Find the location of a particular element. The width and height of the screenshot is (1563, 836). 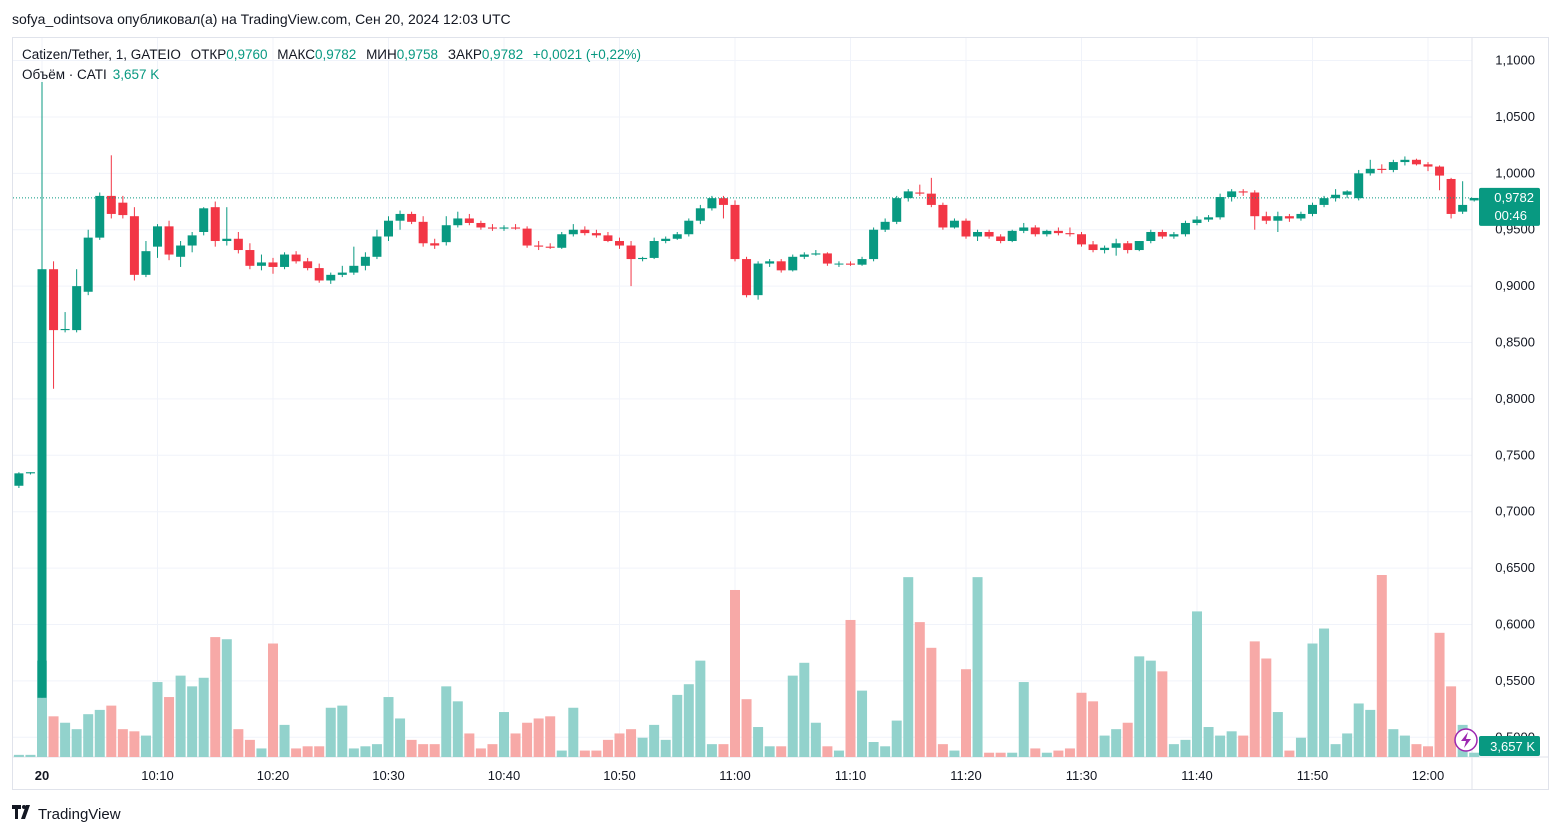

open-label: ОТКР is located at coordinates (208, 54).